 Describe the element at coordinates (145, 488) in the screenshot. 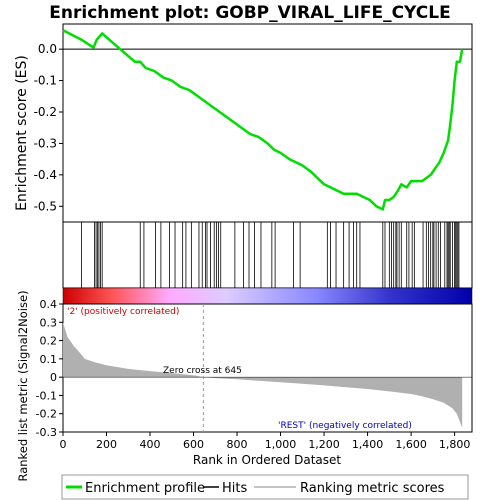

I see `legend-enrichment-label: Enrichment profile` at that location.